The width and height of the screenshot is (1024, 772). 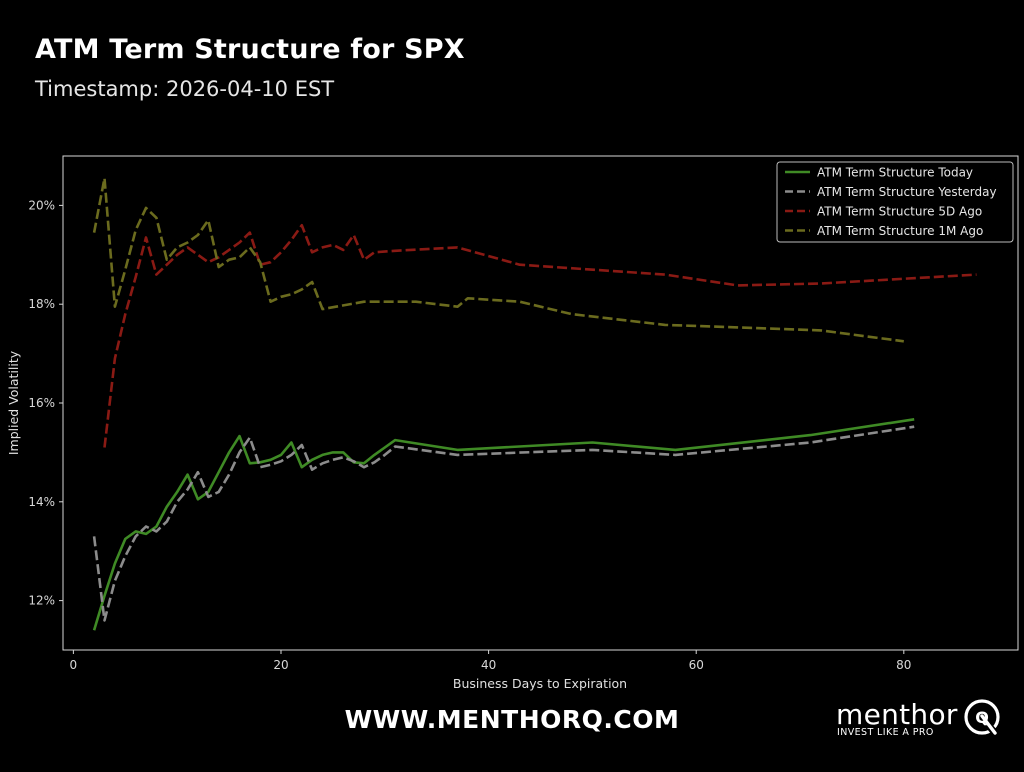 What do you see at coordinates (897, 714) in the screenshot?
I see `brand-name: menthor` at bounding box center [897, 714].